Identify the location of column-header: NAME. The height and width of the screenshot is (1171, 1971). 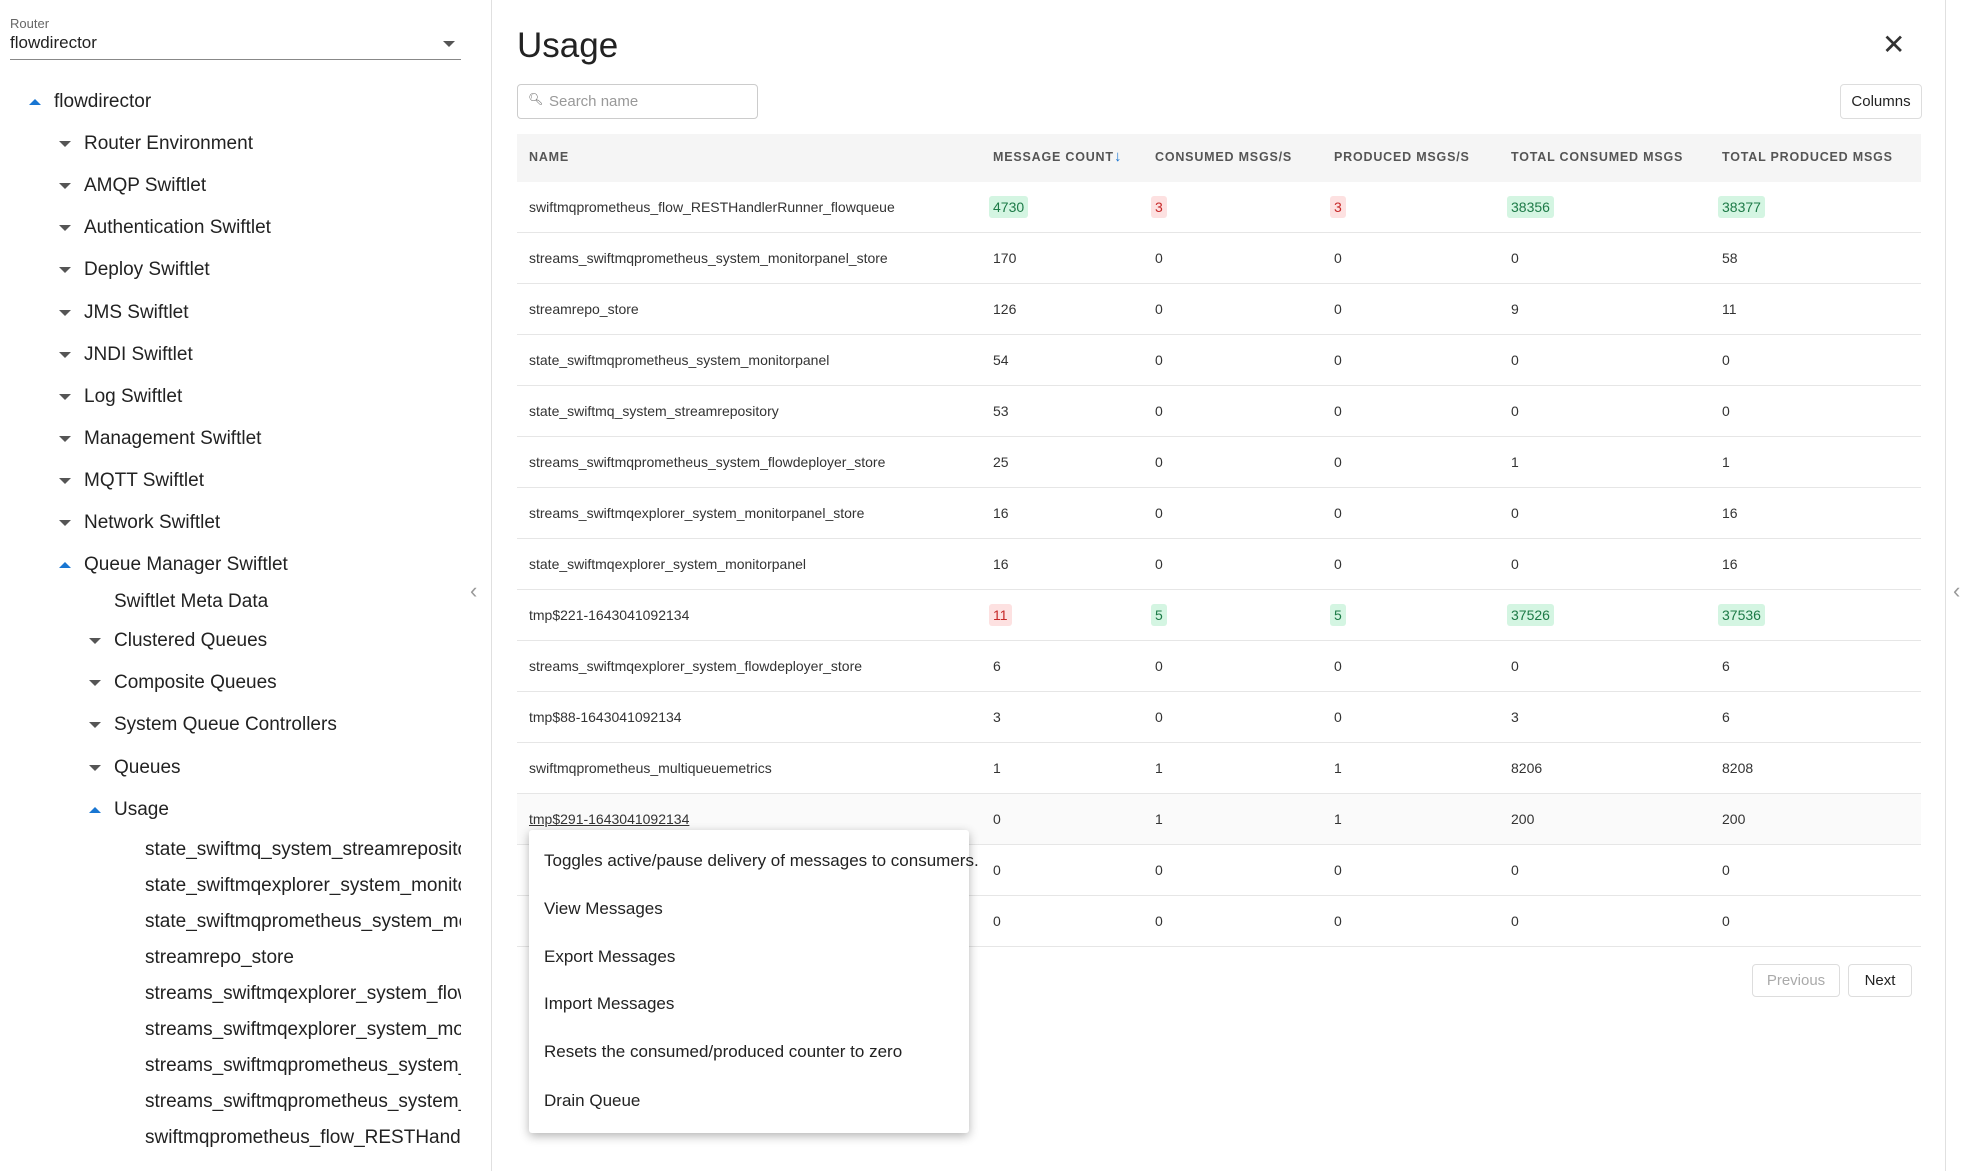
(549, 157).